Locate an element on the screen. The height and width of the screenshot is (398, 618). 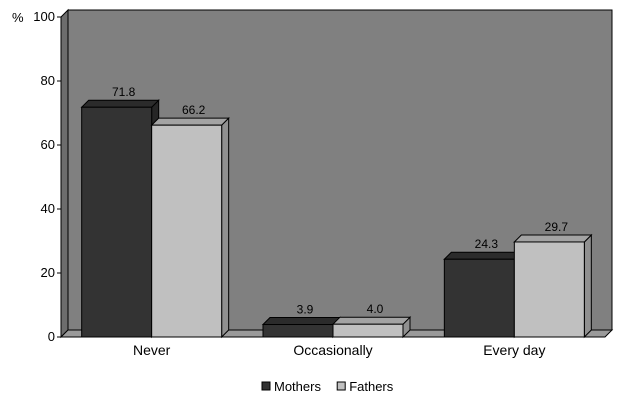
plot-left-wall is located at coordinates (64, 173).